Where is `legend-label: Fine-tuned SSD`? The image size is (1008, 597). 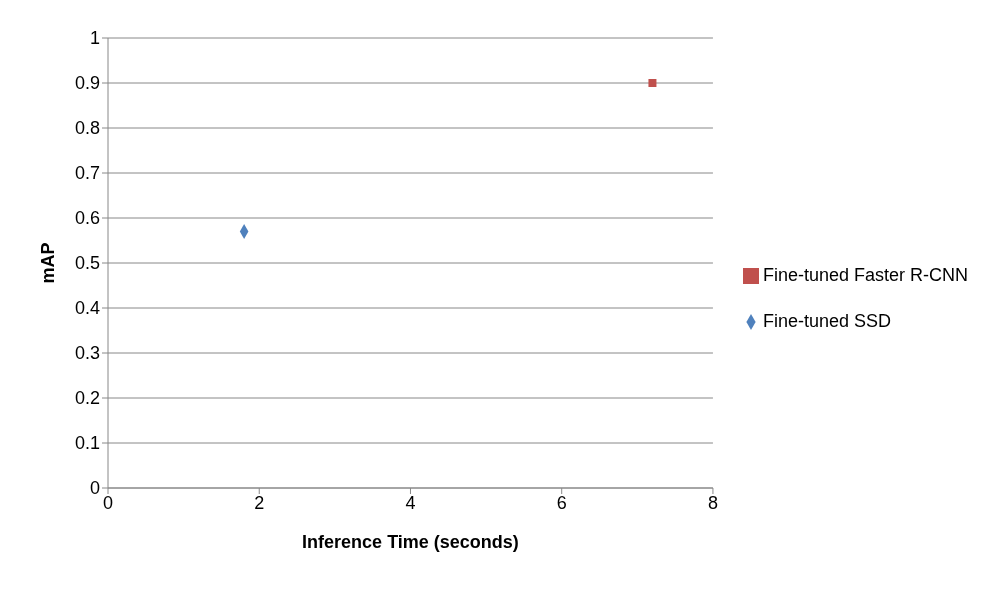
legend-label: Fine-tuned SSD is located at coordinates (827, 321).